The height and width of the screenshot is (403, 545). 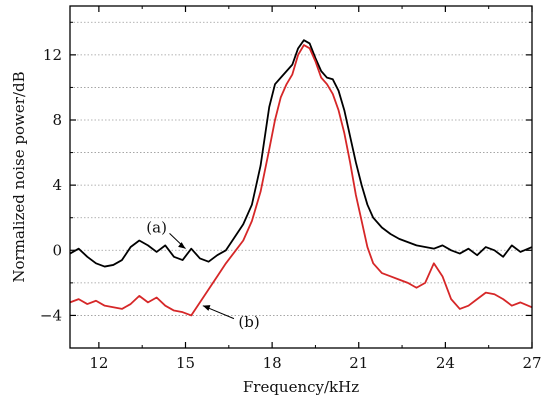 What do you see at coordinates (185, 363) in the screenshot?
I see `x-tick-label: 15` at bounding box center [185, 363].